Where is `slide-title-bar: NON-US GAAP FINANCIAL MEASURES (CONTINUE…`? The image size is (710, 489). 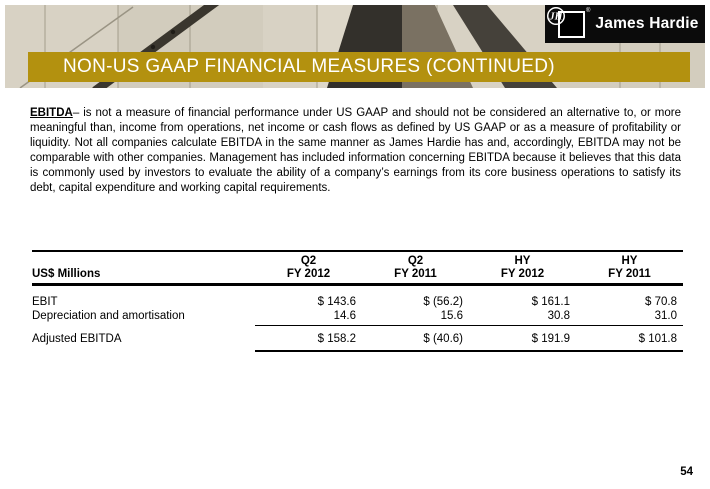 slide-title-bar: NON-US GAAP FINANCIAL MEASURES (CONTINUE… is located at coordinates (359, 67).